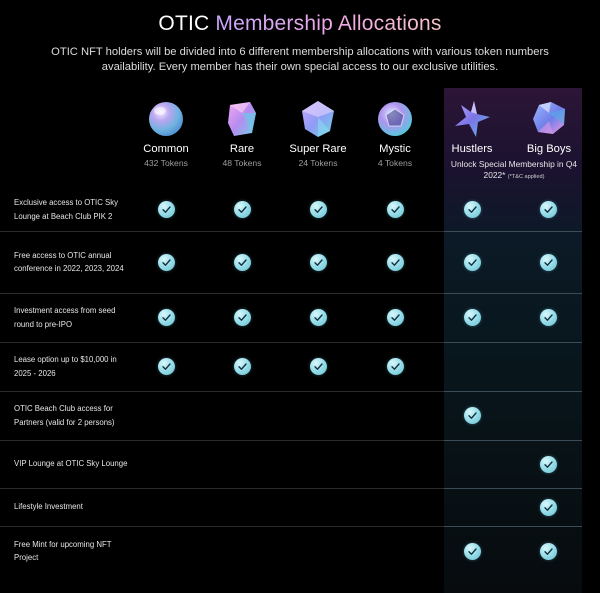 Image resolution: width=600 pixels, height=593 pixels. What do you see at coordinates (318, 163) in the screenshot?
I see `tier-token-count: 24 Tokens` at bounding box center [318, 163].